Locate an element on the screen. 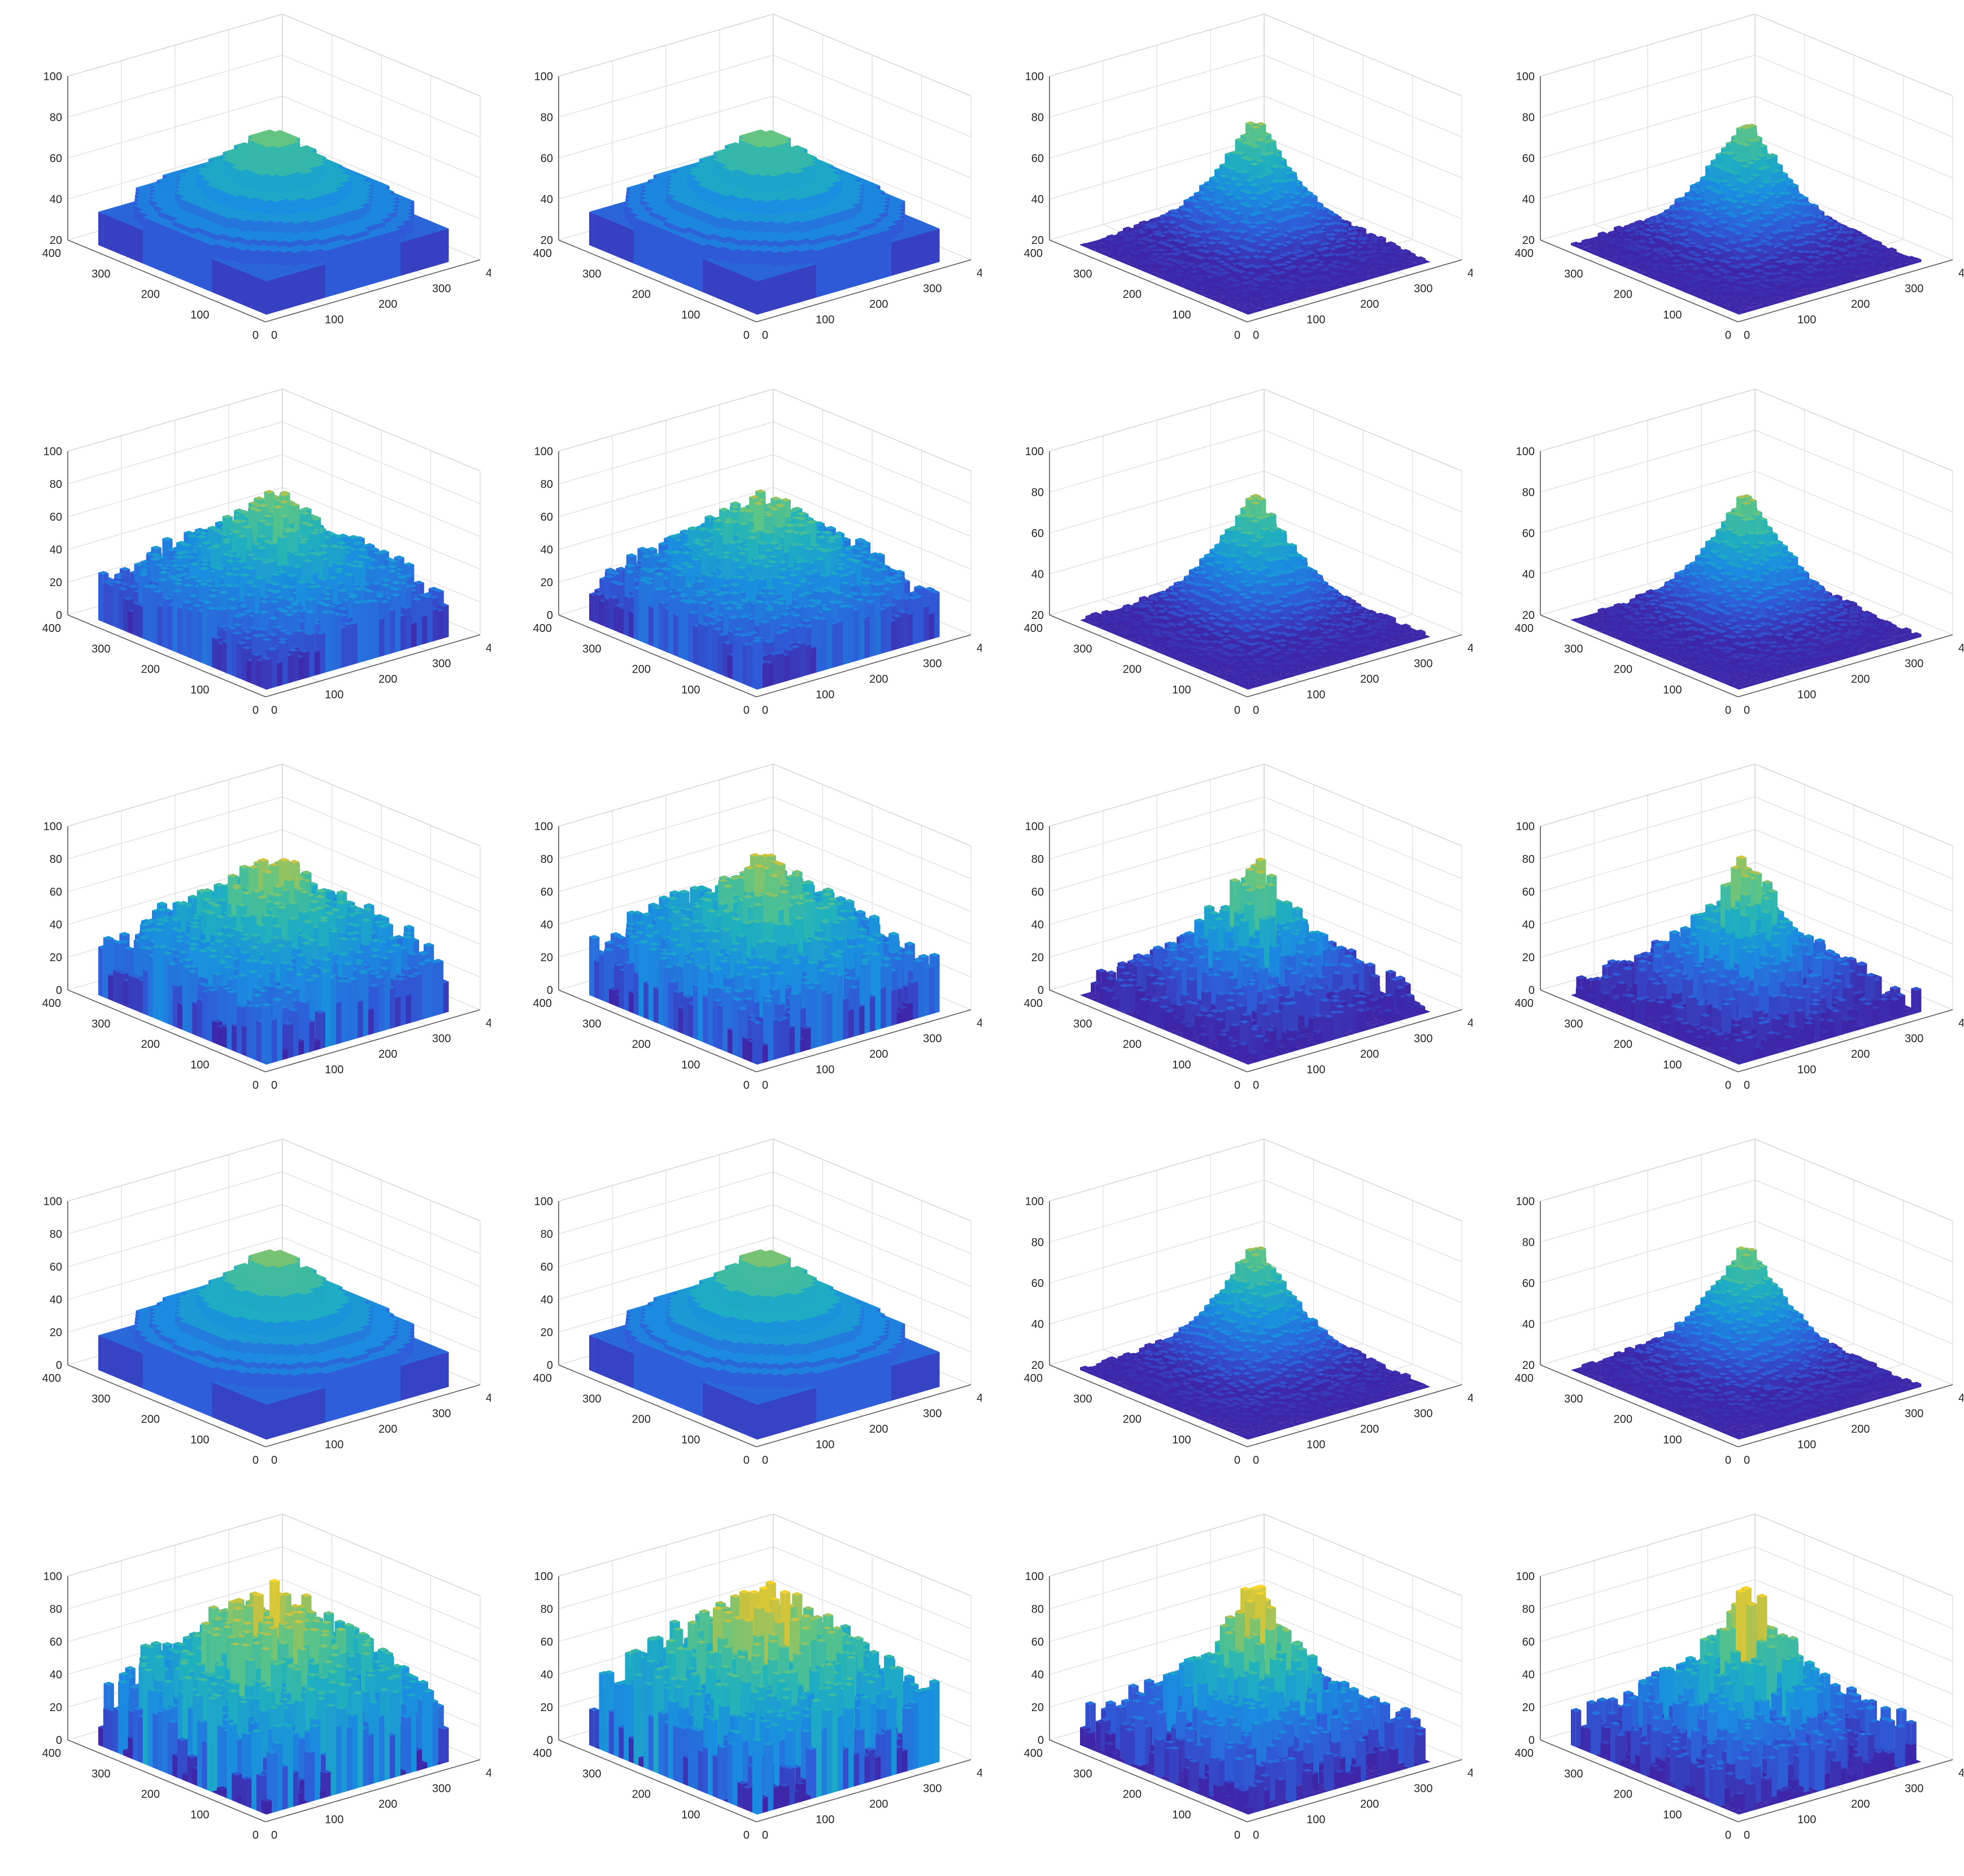 The height and width of the screenshot is (1876, 1964). y-tick-label: 100 is located at coordinates (199, 315).